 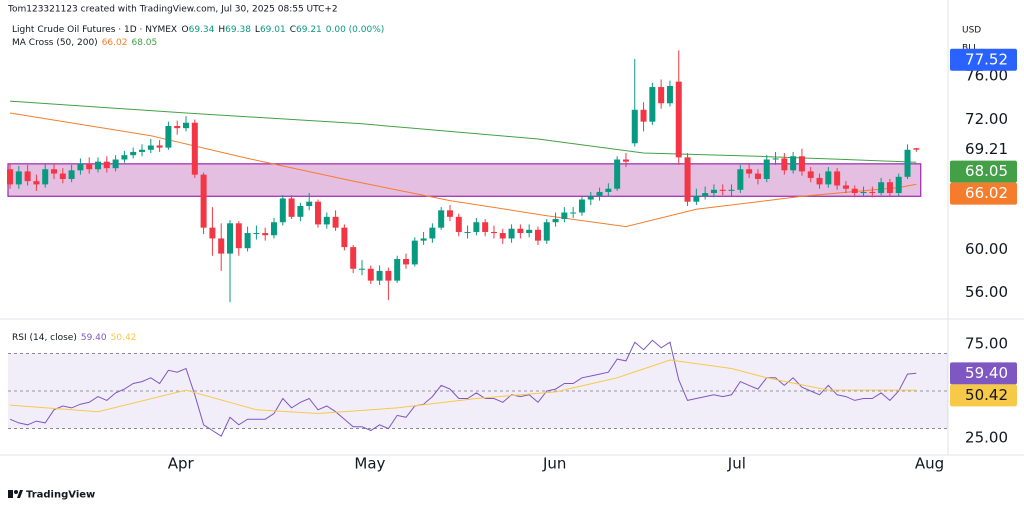 What do you see at coordinates (238, 30) in the screenshot?
I see `legend-value: 69.38` at bounding box center [238, 30].